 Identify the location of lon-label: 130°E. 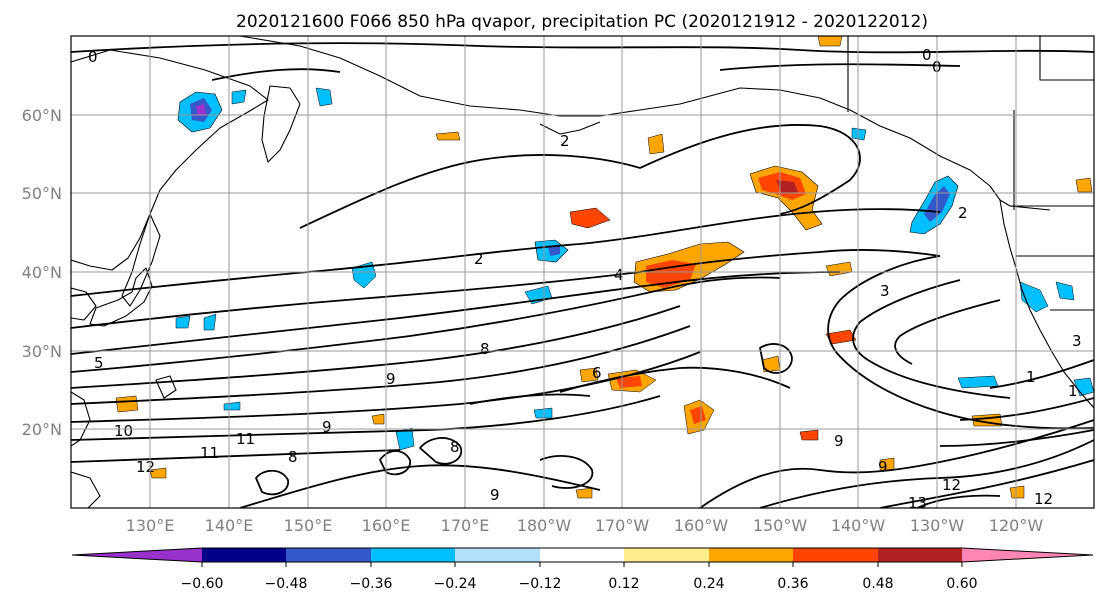
(150, 525).